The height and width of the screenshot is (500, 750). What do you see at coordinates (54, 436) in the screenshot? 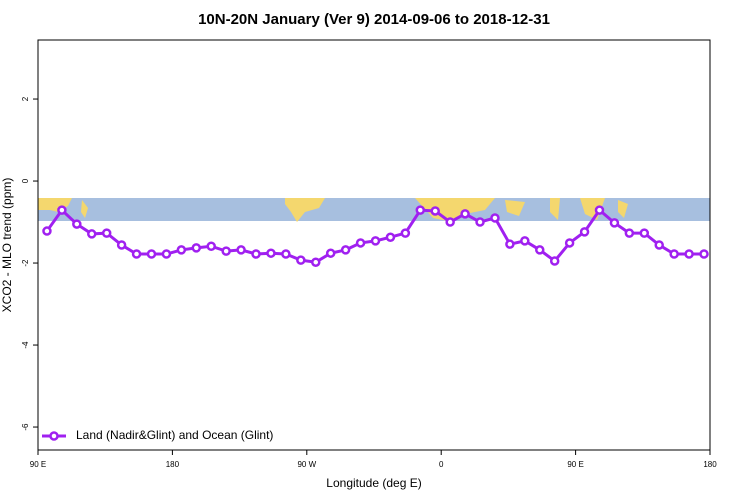
I see `legend-marker` at bounding box center [54, 436].